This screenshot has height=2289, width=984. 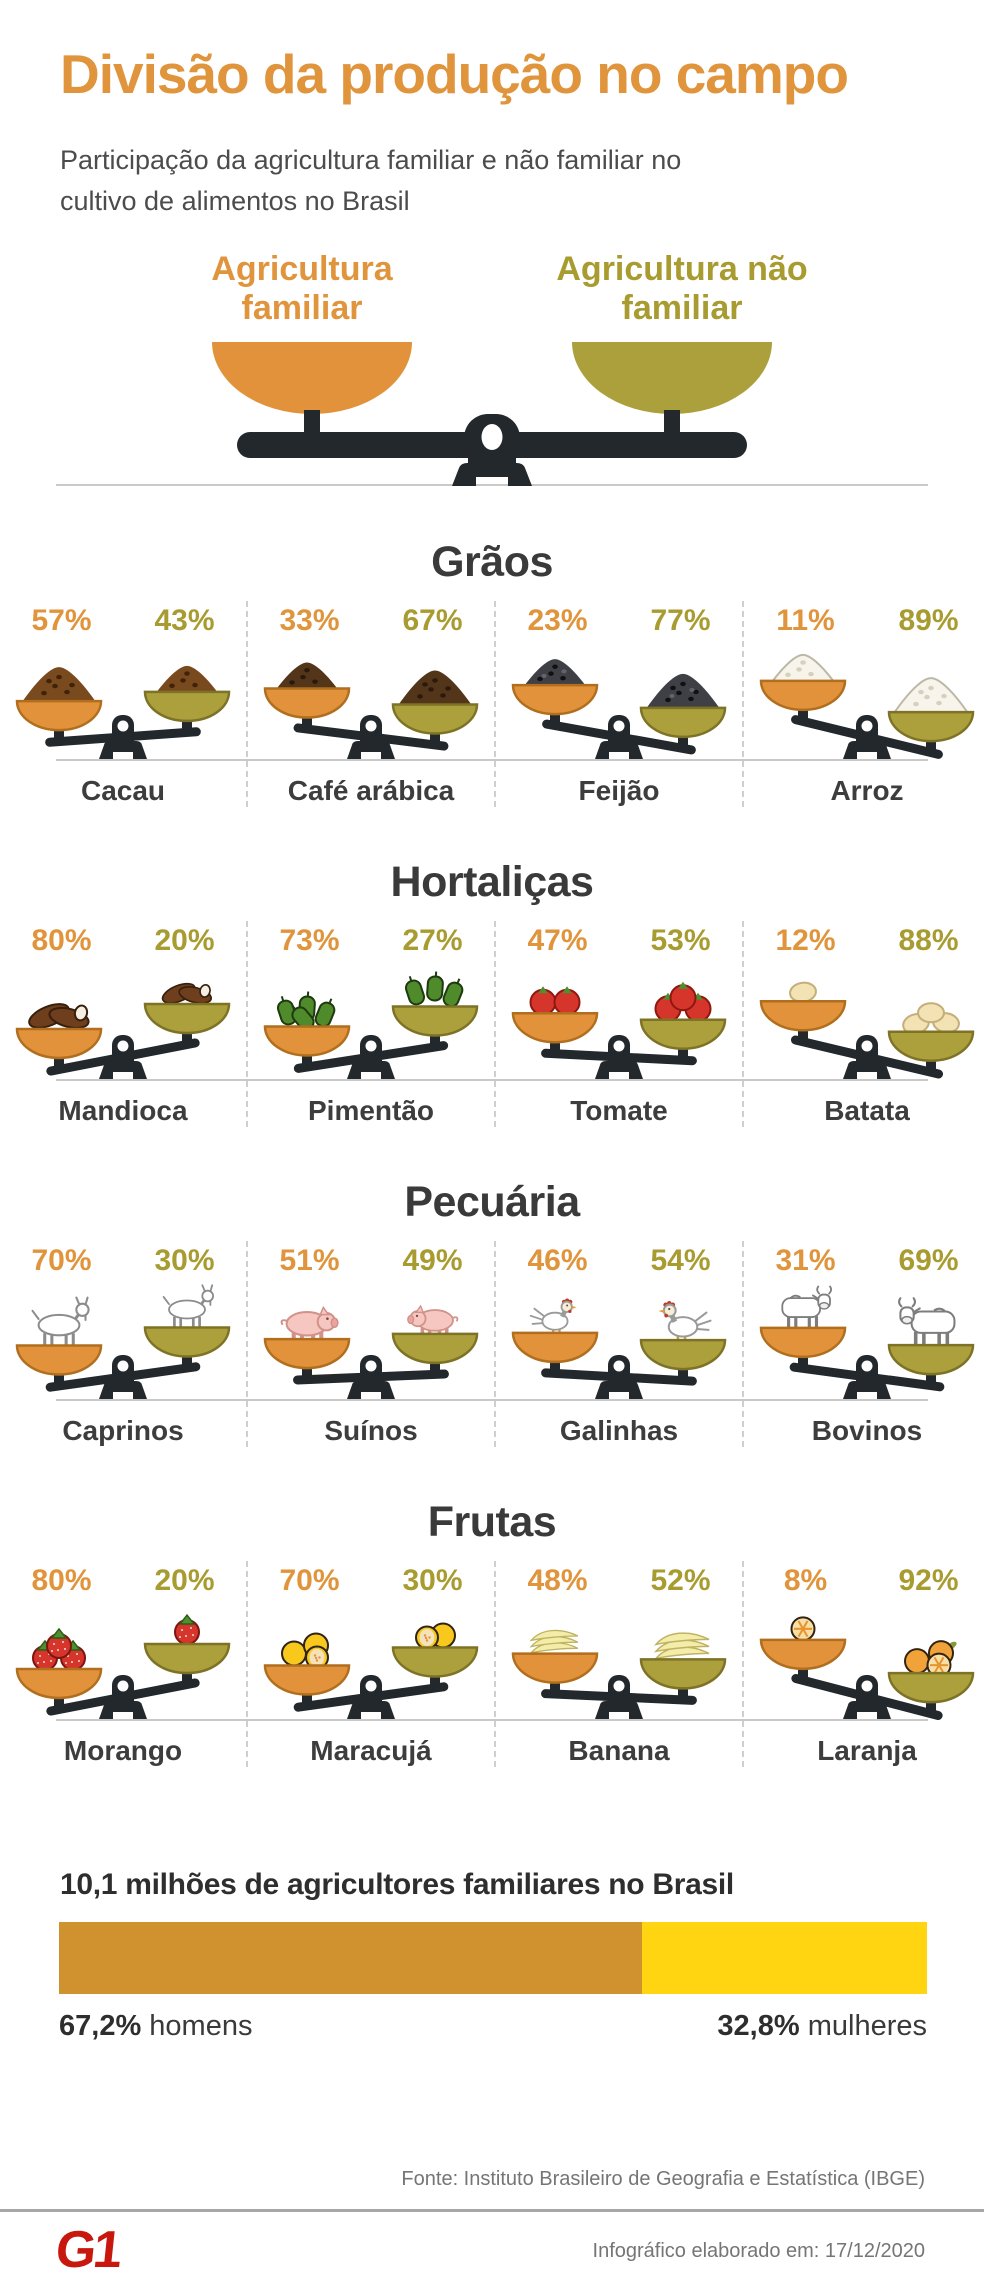 What do you see at coordinates (867, 1750) in the screenshot?
I see `item-label: Laranja` at bounding box center [867, 1750].